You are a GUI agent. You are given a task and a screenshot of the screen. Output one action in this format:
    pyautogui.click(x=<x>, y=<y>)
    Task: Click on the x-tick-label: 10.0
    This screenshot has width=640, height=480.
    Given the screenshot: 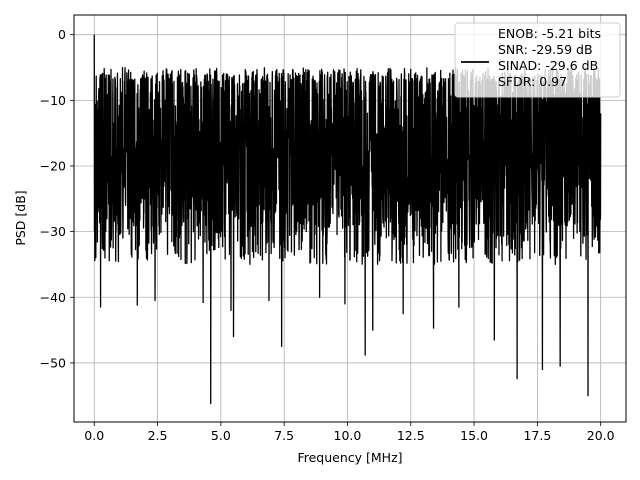 What is the action you would take?
    pyautogui.click(x=348, y=435)
    